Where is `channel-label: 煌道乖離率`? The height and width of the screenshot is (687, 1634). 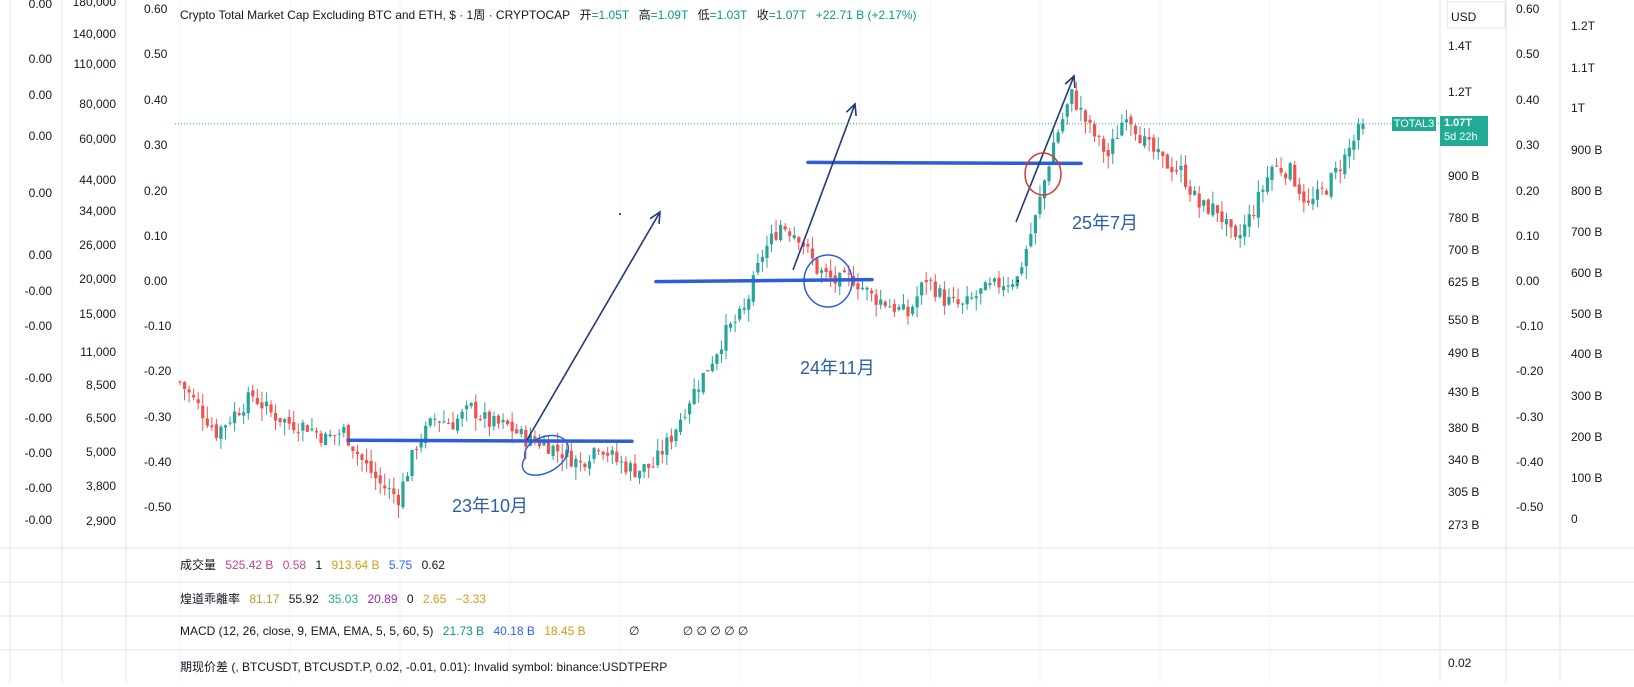
channel-label: 煌道乖離率 is located at coordinates (210, 599).